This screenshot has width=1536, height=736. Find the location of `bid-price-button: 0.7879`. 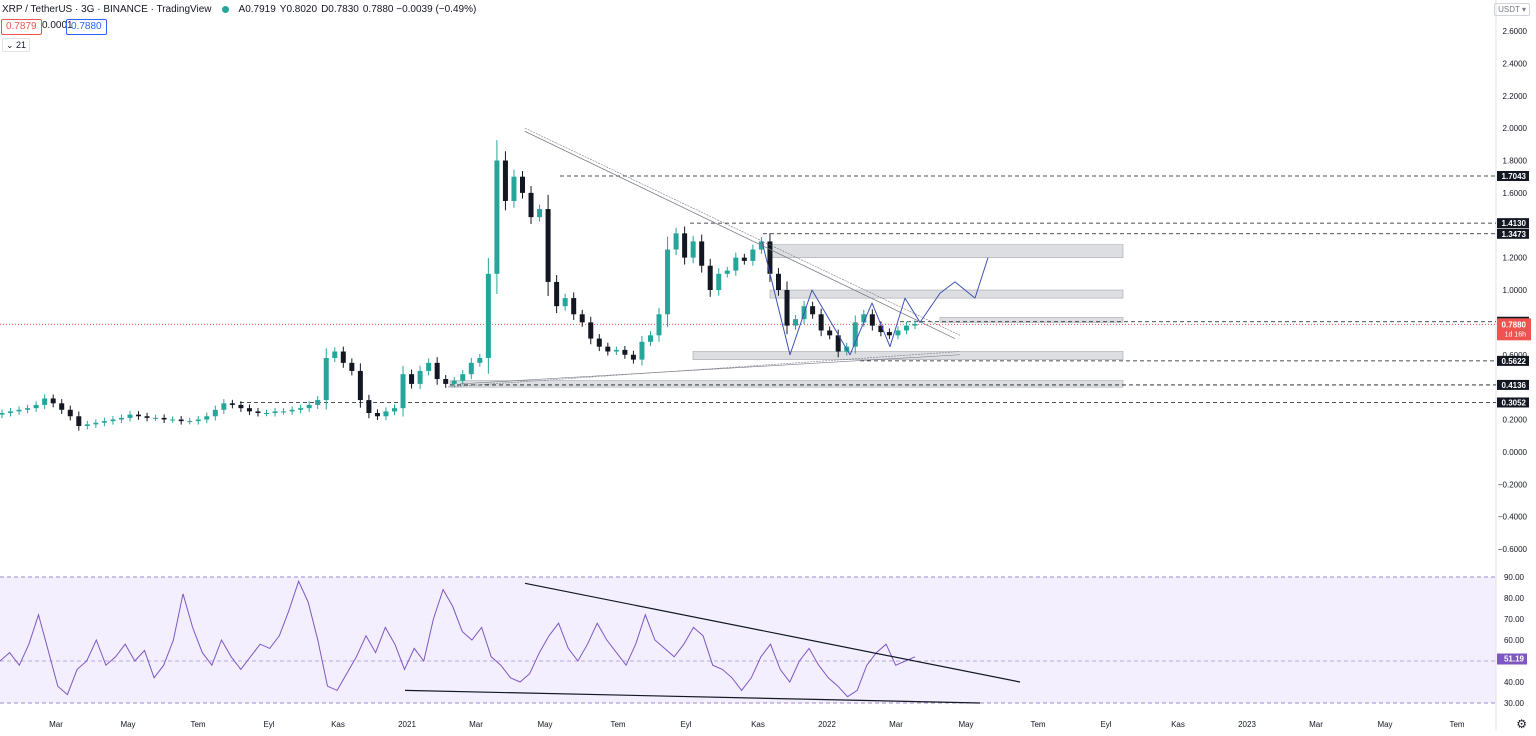

bid-price-button: 0.7879 is located at coordinates (21, 27).